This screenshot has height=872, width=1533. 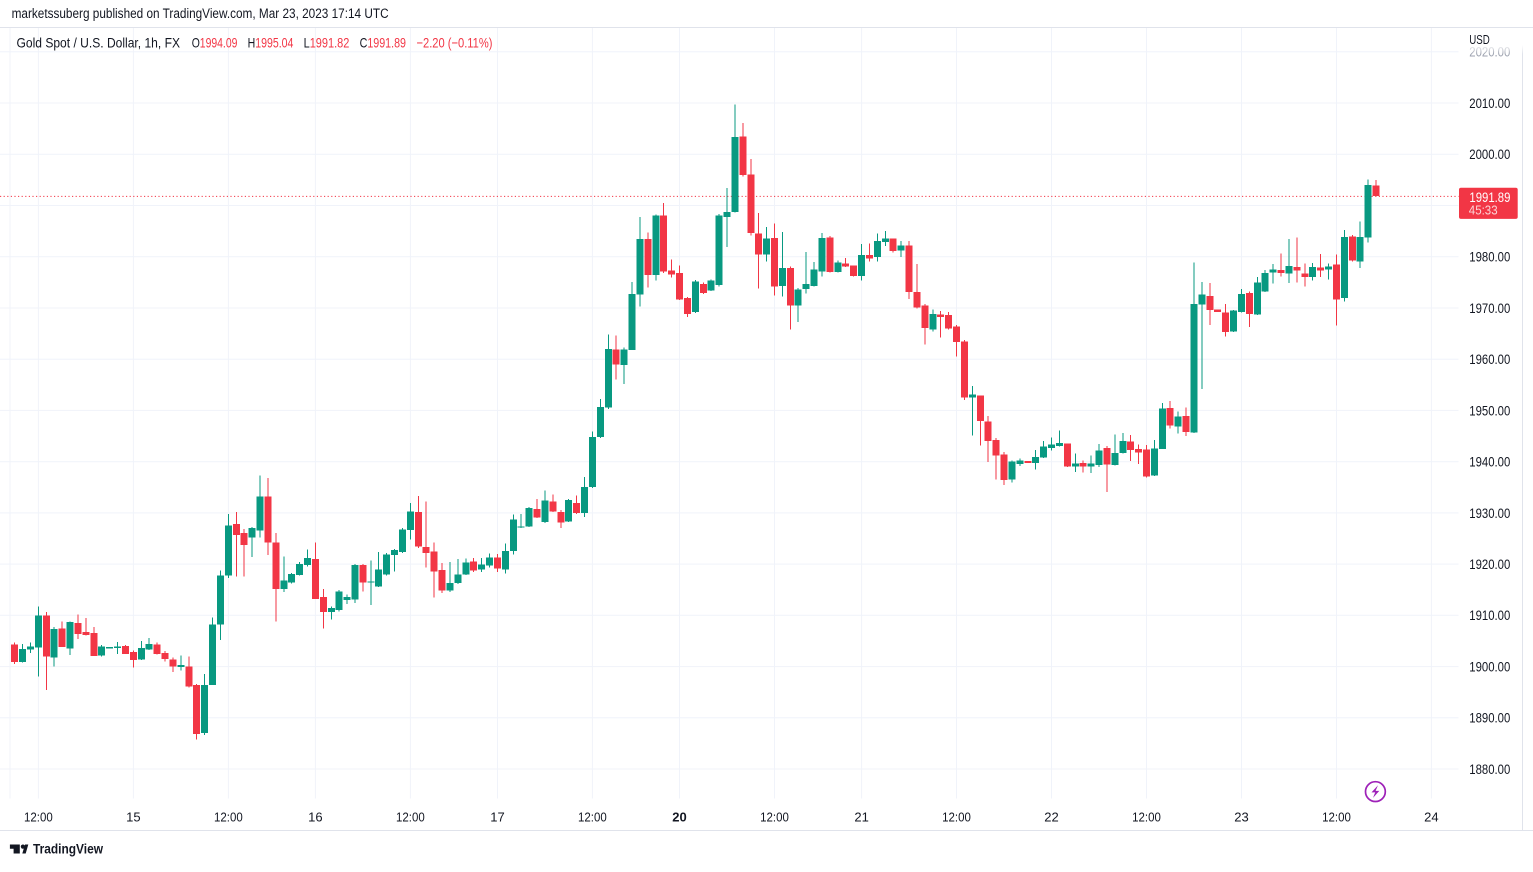 What do you see at coordinates (679, 816) in the screenshot?
I see `svg-text: 20` at bounding box center [679, 816].